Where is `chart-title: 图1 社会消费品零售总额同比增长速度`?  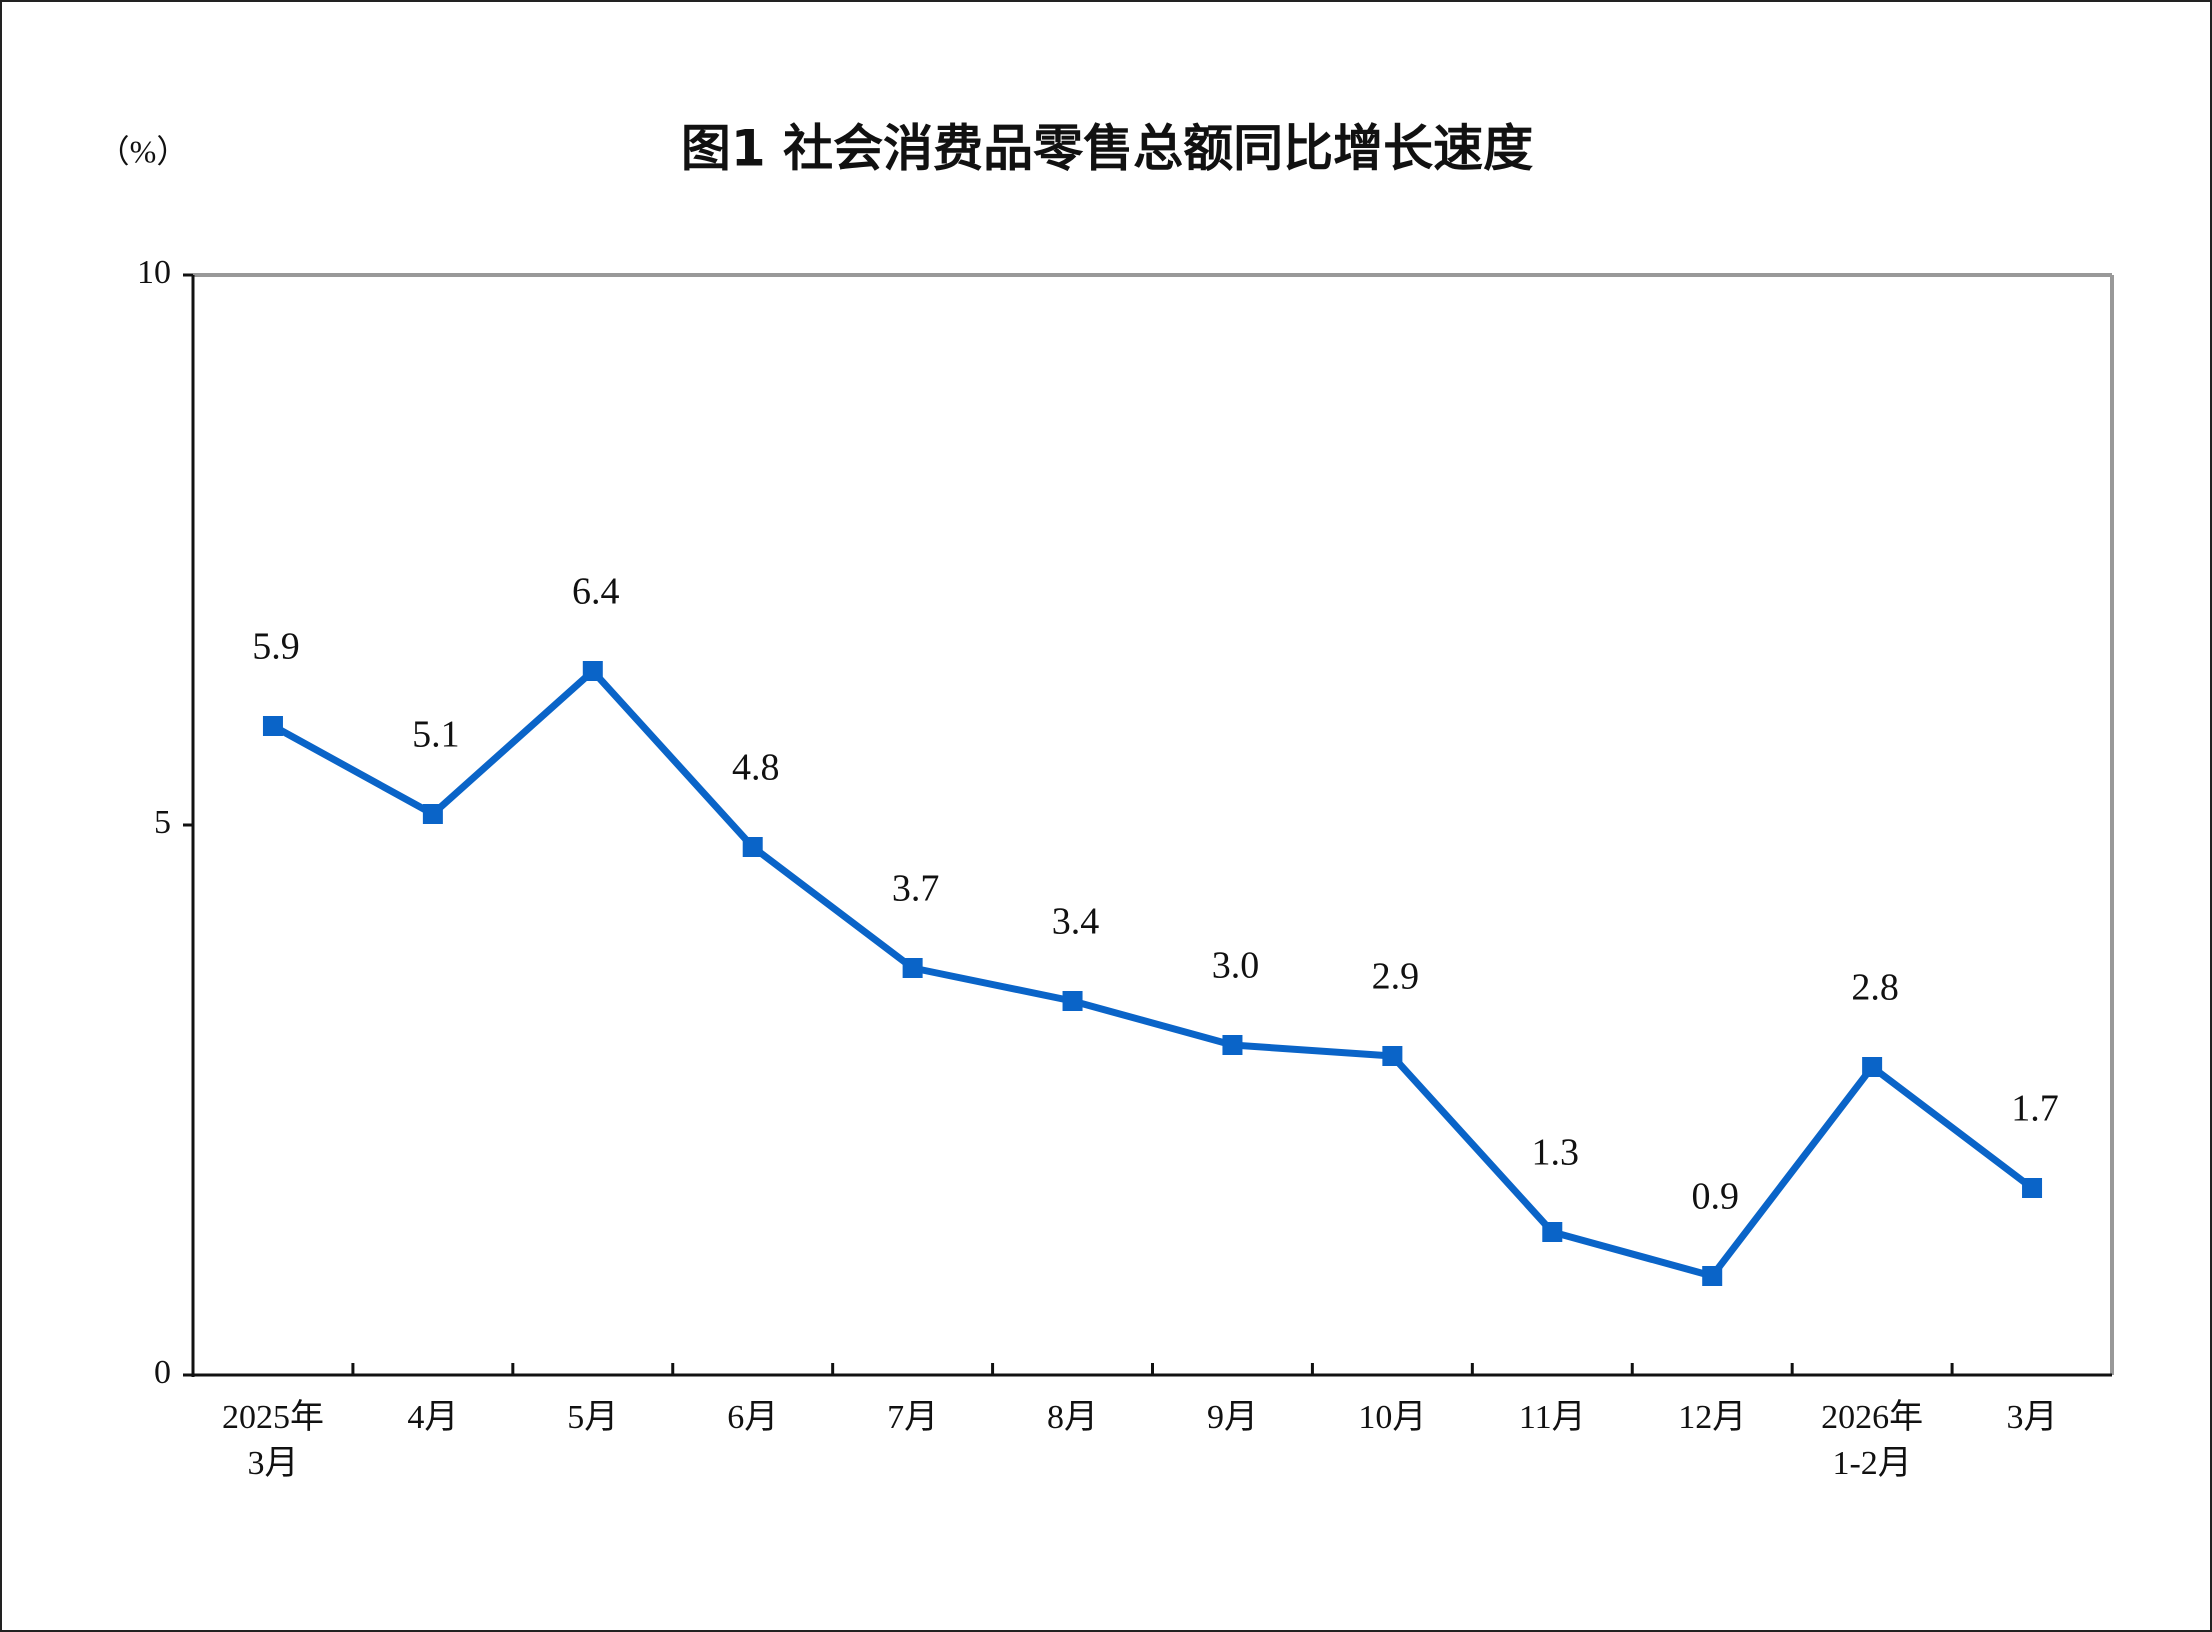
chart-title: 图1 社会消费品零售总额同比增长速度 is located at coordinates (1107, 149).